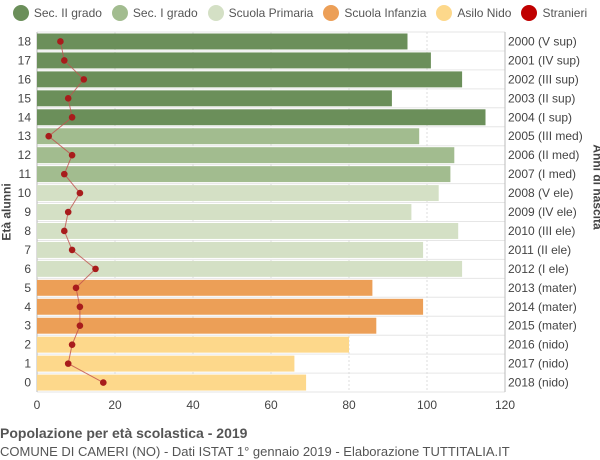 This screenshot has height=460, width=600. Describe the element at coordinates (374, 13) in the screenshot. I see `legend-item: Scuola Infanzia` at that location.